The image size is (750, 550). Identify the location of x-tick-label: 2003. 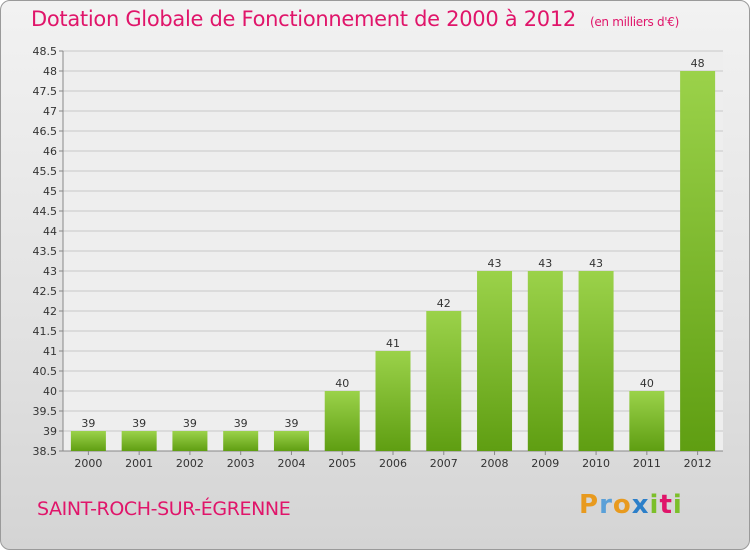
(241, 463).